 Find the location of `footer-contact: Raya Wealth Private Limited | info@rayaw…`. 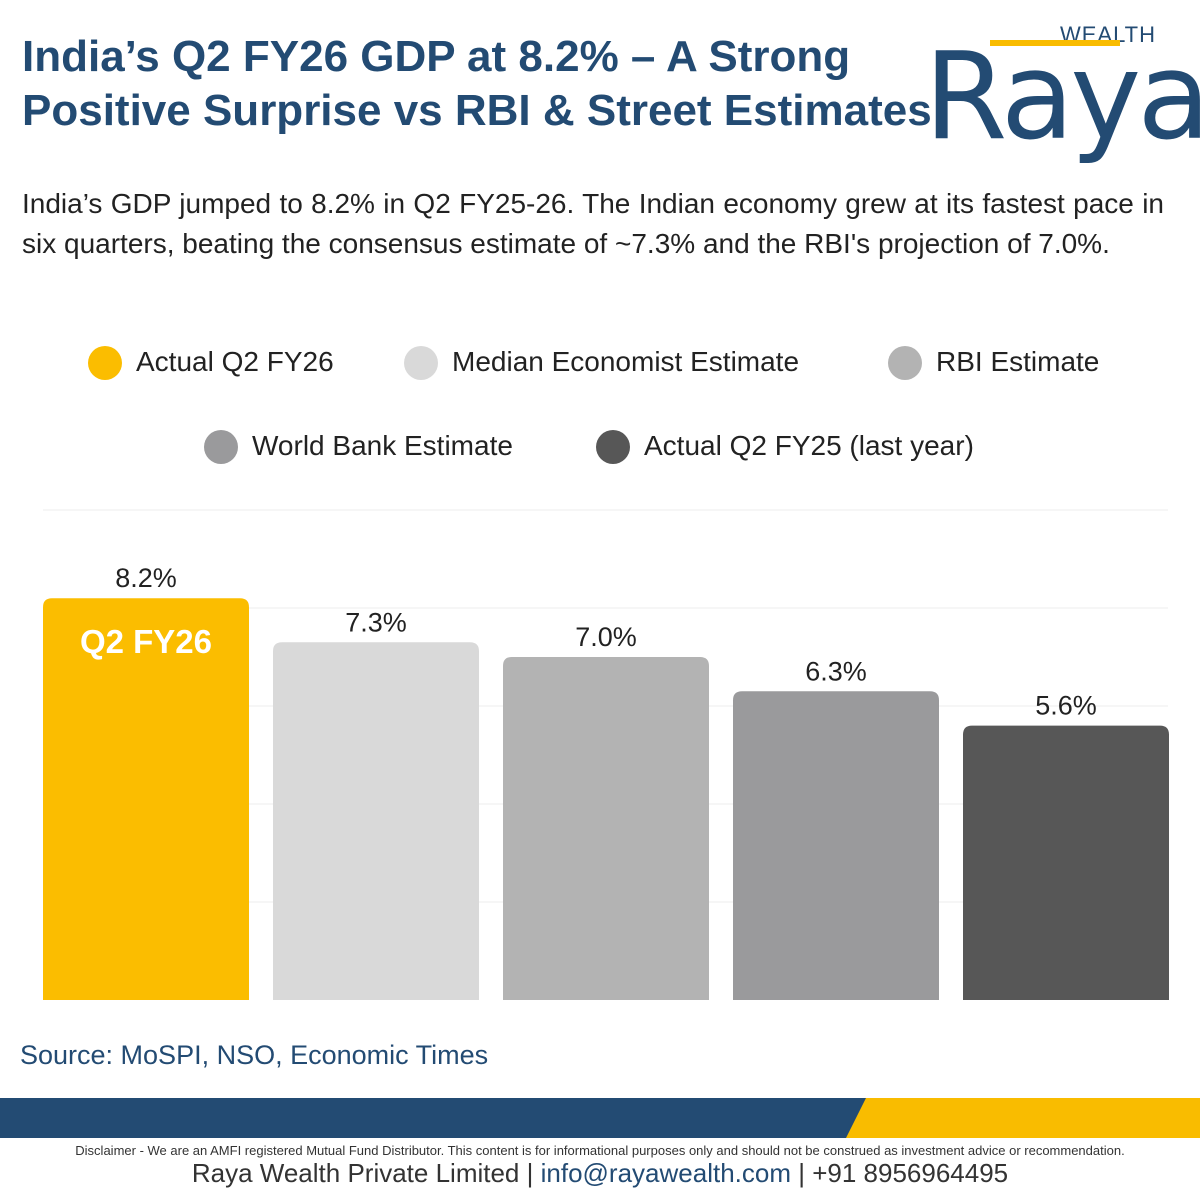

footer-contact: Raya Wealth Private Limited | info@rayaw… is located at coordinates (600, 1173).